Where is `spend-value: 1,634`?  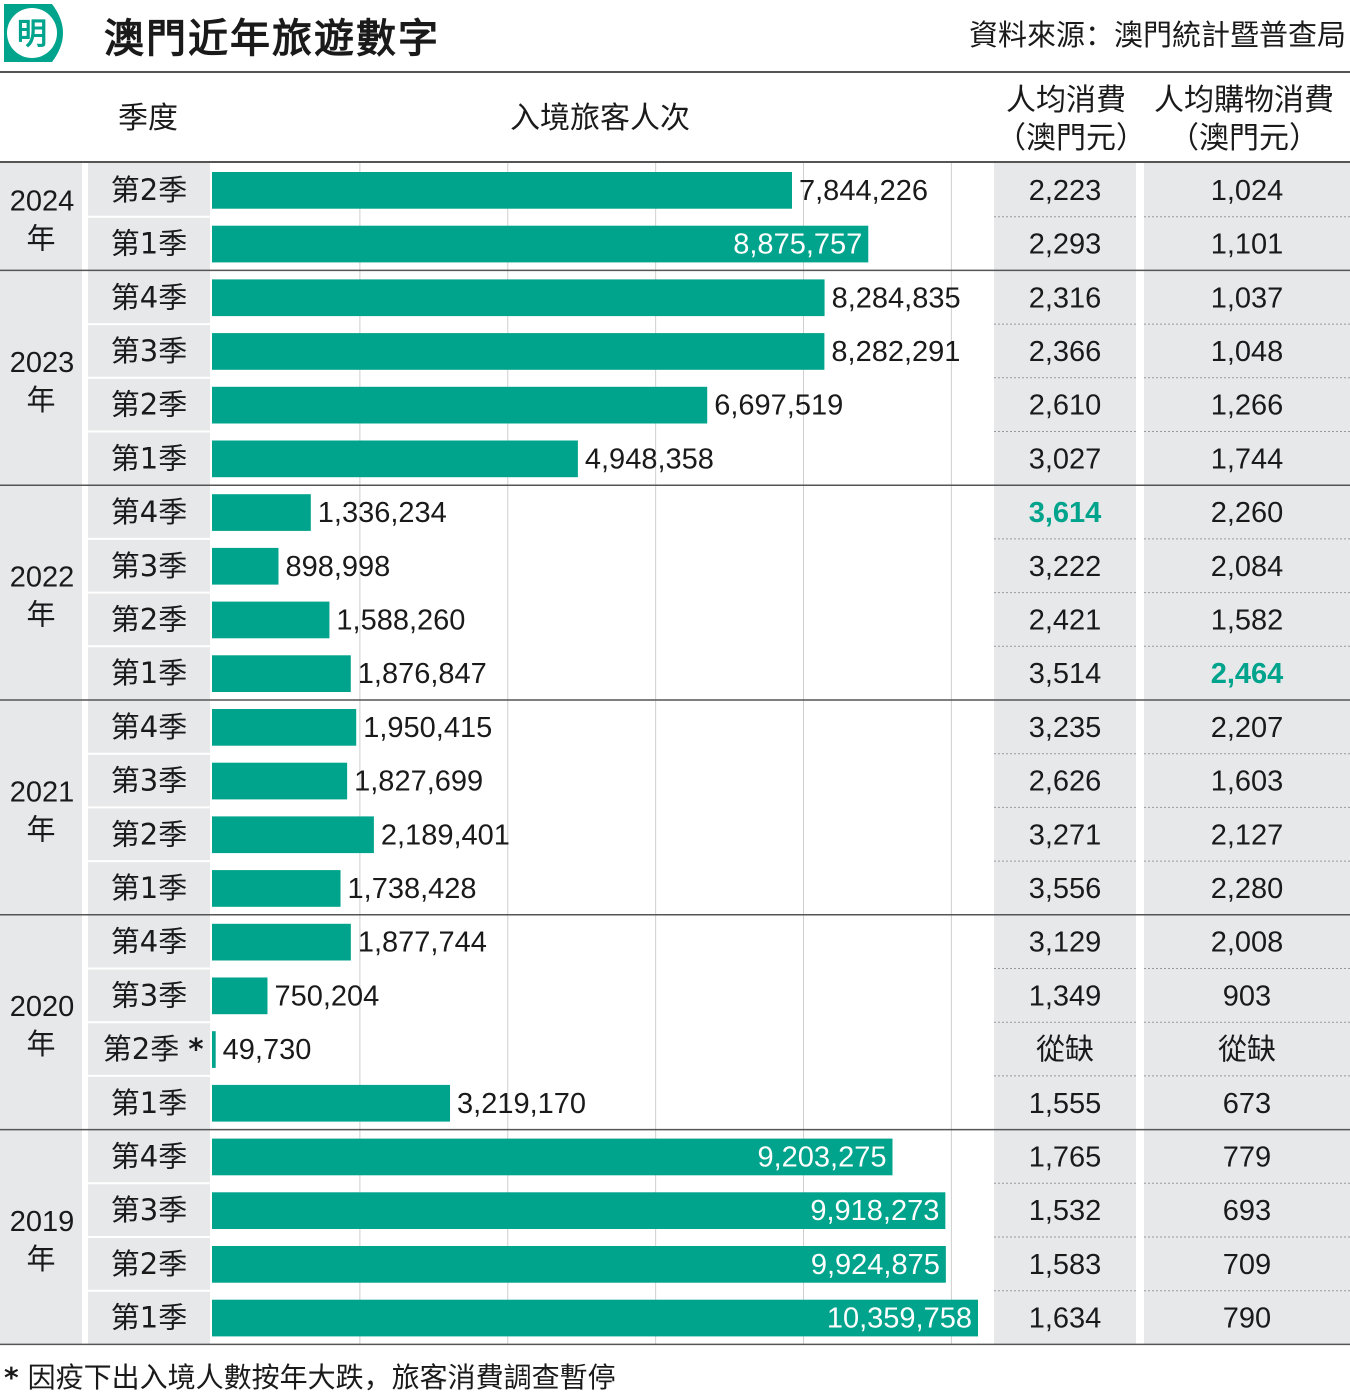 spend-value: 1,634 is located at coordinates (1065, 1319).